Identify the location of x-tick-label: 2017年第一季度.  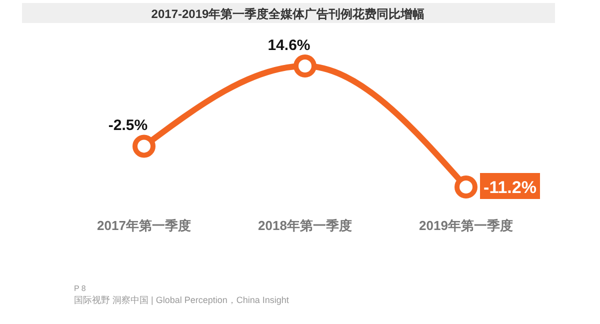
(144, 225).